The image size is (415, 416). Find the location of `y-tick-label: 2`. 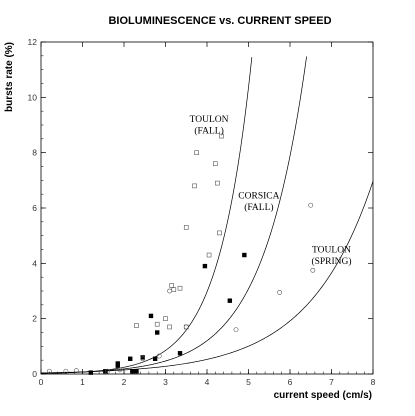

y-tick-label: 2 is located at coordinates (34, 319).